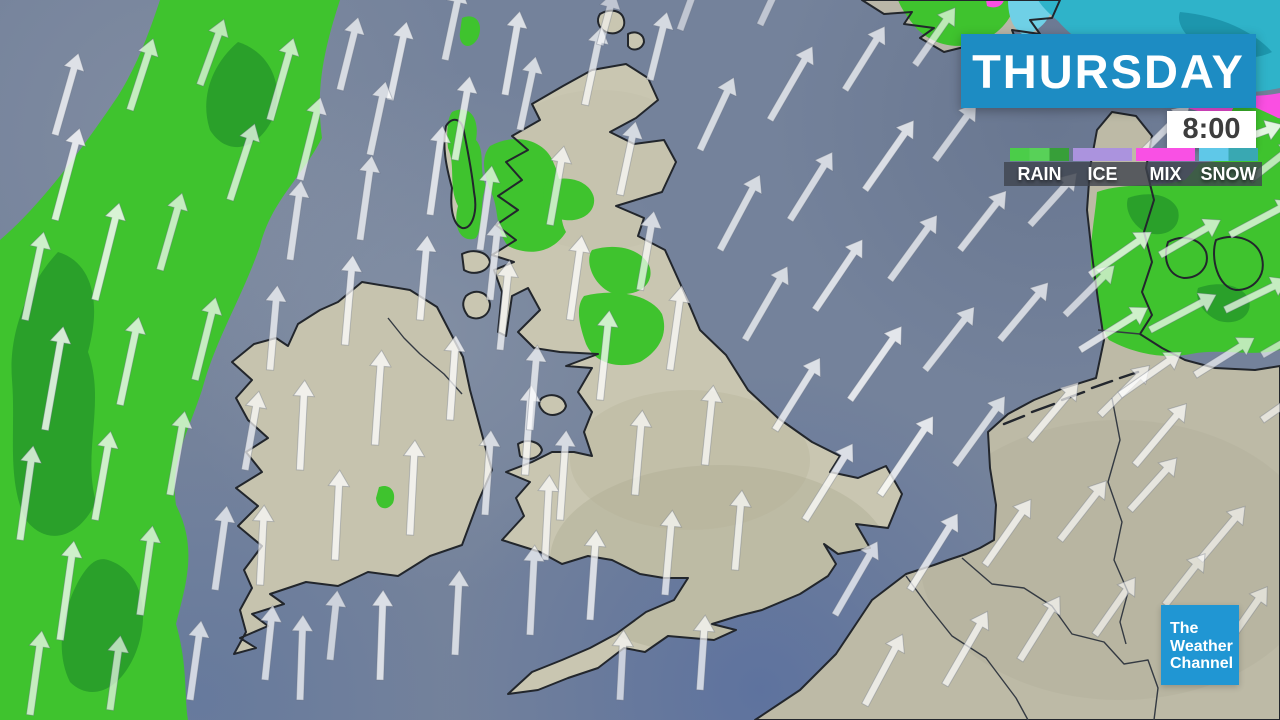 Image resolution: width=1280 pixels, height=720 pixels. I want to click on legend-chip-snow, so click(1228, 154).